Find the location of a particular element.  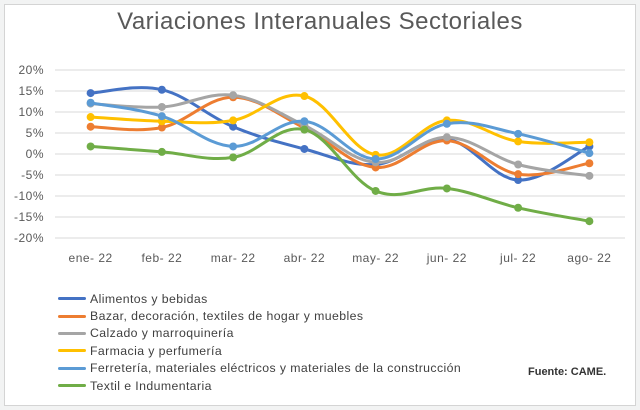

x-tick-label: mar- 22 is located at coordinates (233, 258).